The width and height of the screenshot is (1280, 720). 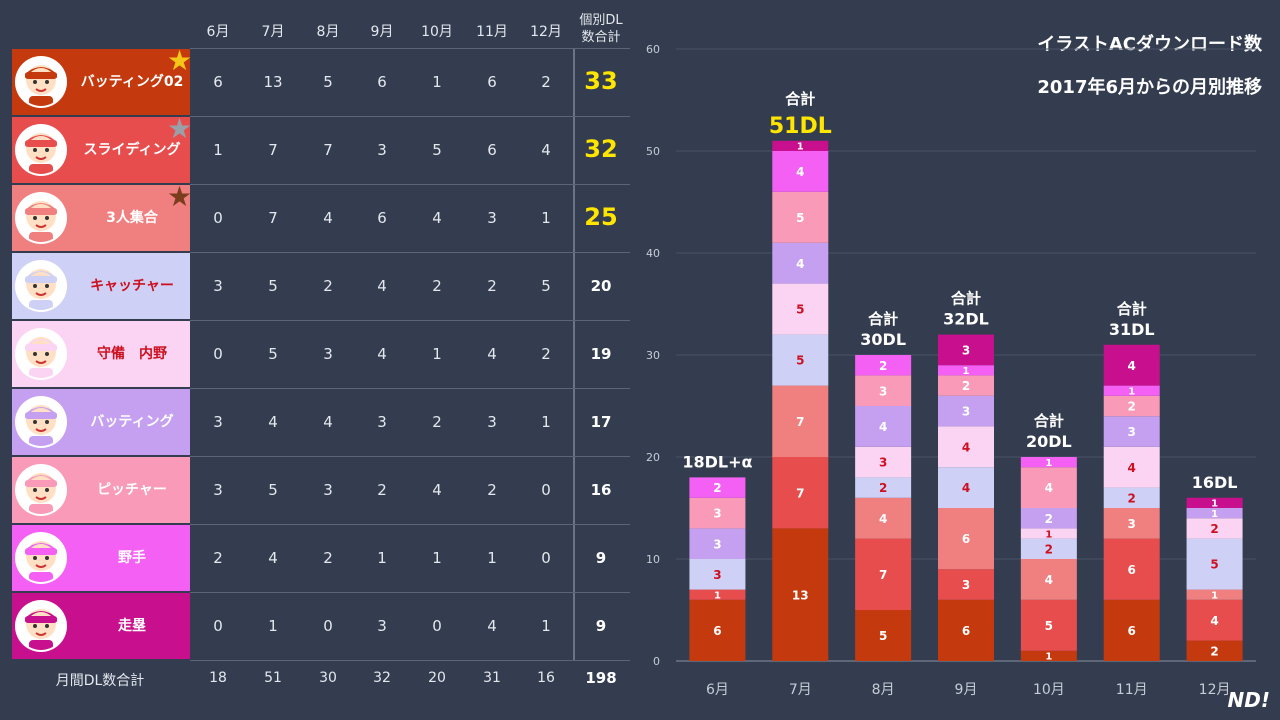 I want to click on footer-month-total: 32, so click(x=382, y=678).